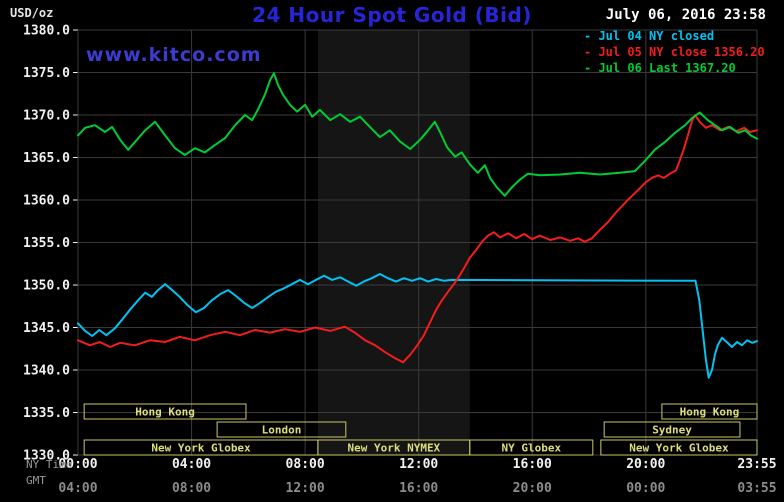 This screenshot has width=784, height=502. Describe the element at coordinates (532, 464) in the screenshot. I see `x-axis-label-ny: 16:00` at that location.